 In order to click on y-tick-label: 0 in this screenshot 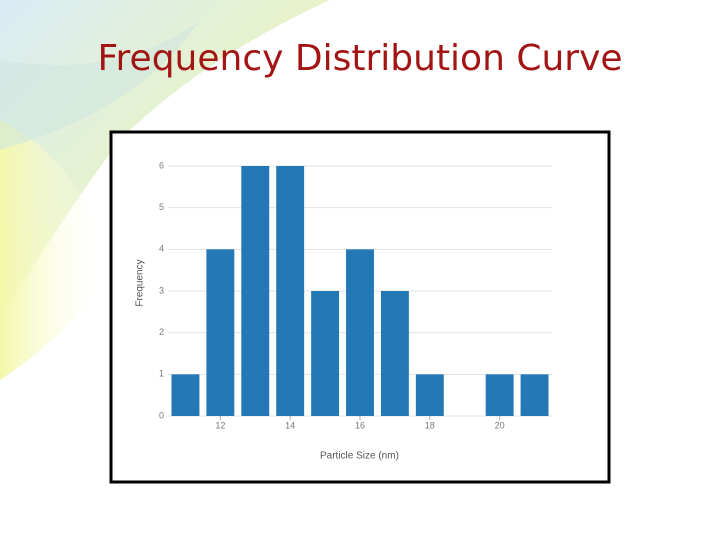, I will do `click(161, 415)`.